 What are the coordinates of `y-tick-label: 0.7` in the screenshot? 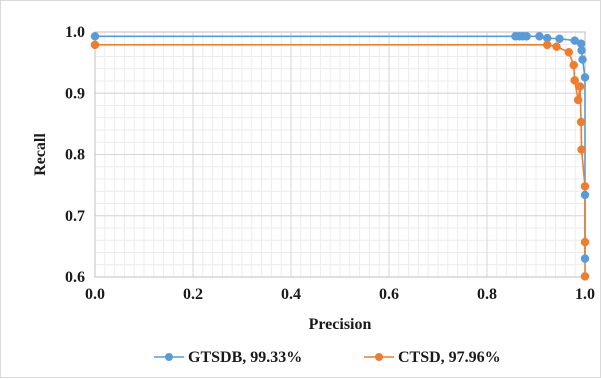 It's located at (75, 216).